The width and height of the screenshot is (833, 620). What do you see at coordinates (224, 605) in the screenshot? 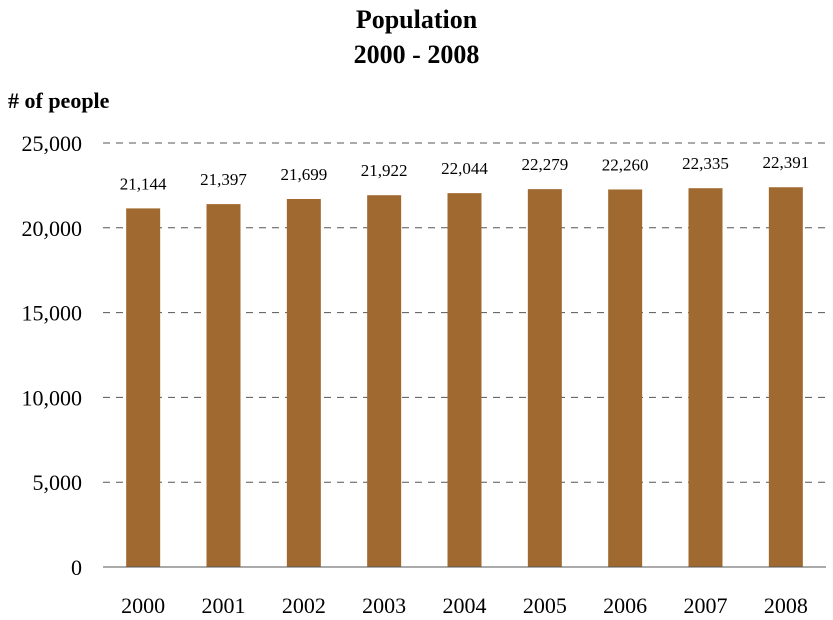
I see `x-tick-label: 2001` at bounding box center [224, 605].